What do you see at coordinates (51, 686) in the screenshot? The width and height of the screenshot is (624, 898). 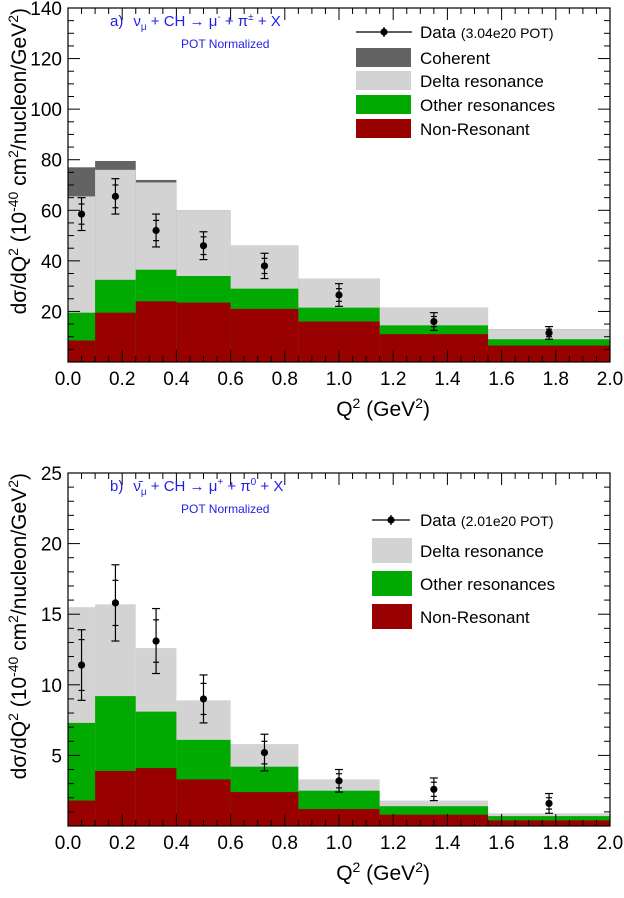 I see `y-tick-label: 10` at bounding box center [51, 686].